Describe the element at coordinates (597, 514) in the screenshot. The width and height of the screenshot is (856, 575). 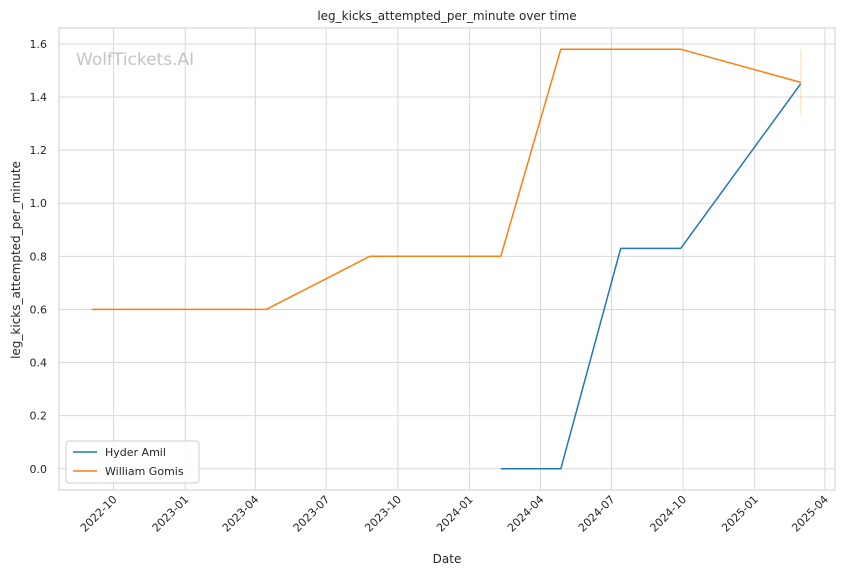
I see `x-tick-label: 2024-07` at that location.